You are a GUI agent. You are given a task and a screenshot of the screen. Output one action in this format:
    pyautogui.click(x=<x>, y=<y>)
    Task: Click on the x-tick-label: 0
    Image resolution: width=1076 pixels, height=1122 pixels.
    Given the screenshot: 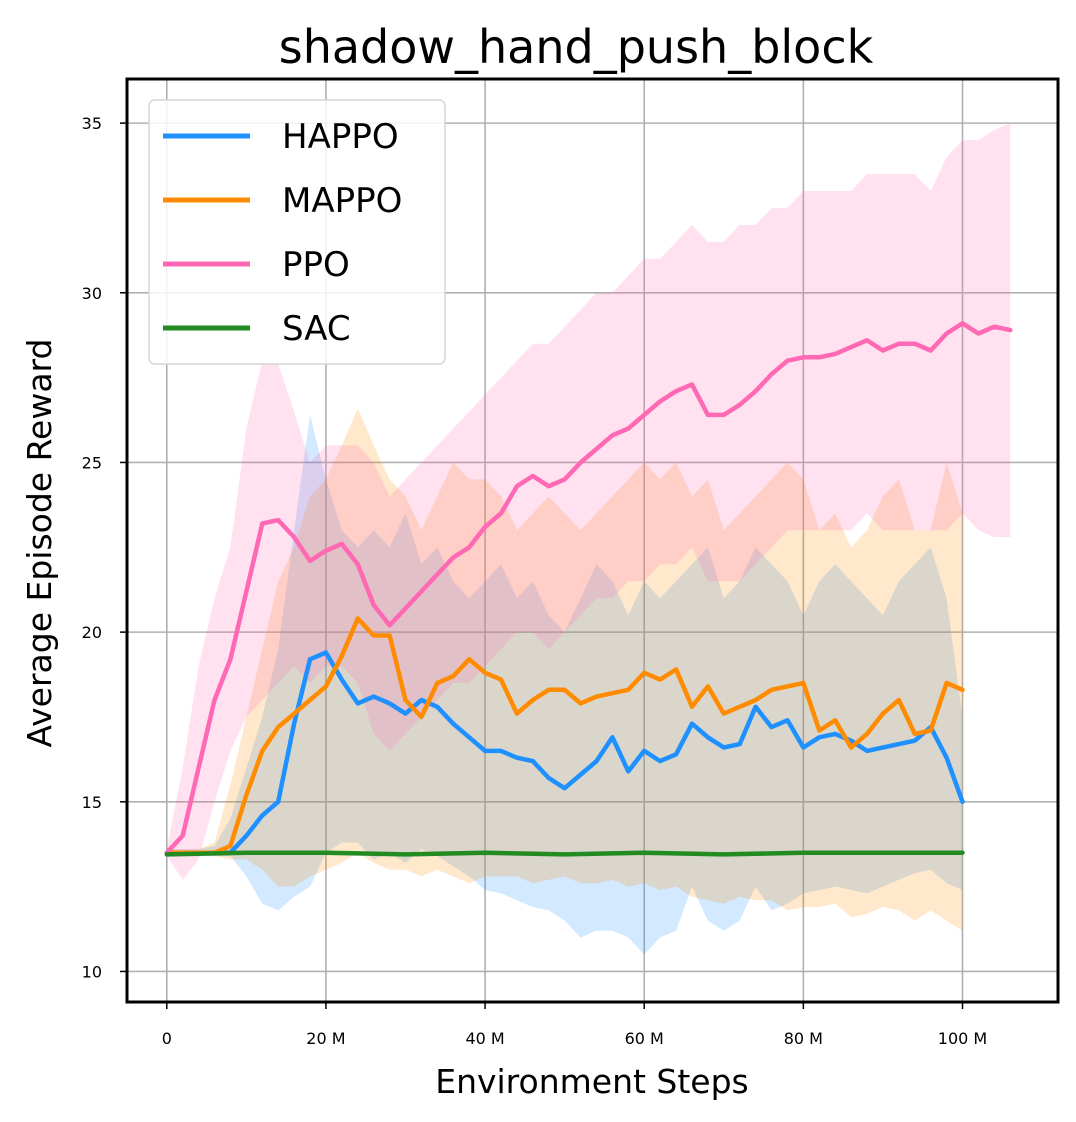 What is the action you would take?
    pyautogui.click(x=167, y=1038)
    